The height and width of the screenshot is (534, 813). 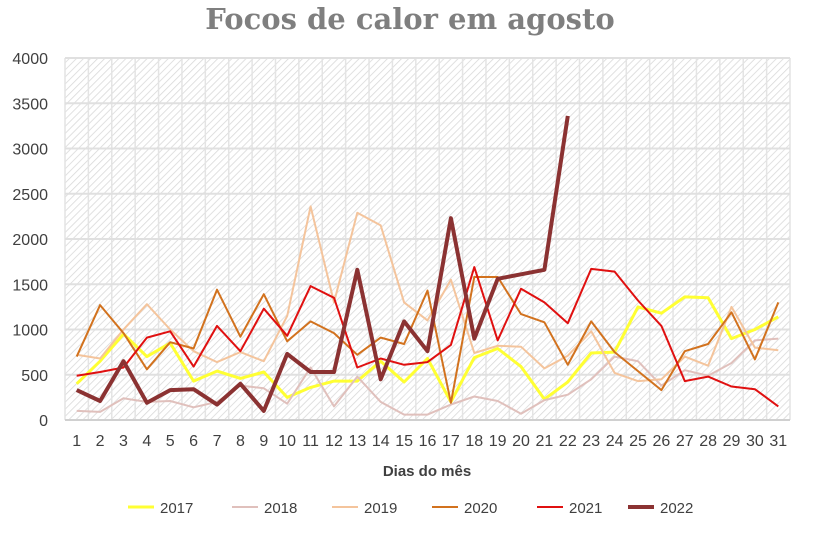 What do you see at coordinates (676, 508) in the screenshot?
I see `legend-label-2022: 2022` at bounding box center [676, 508].